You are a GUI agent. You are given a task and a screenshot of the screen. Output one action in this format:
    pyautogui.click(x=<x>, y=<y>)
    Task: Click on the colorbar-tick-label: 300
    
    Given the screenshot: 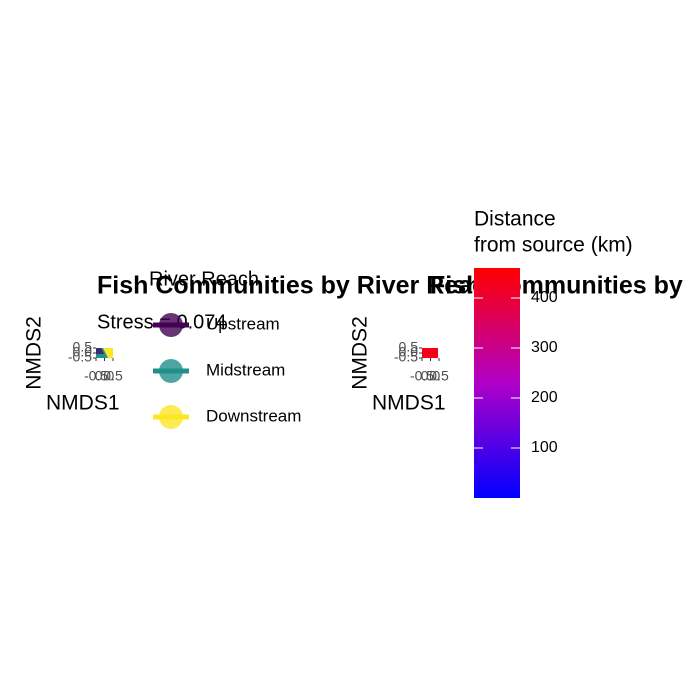 What is the action you would take?
    pyautogui.click(x=544, y=347)
    